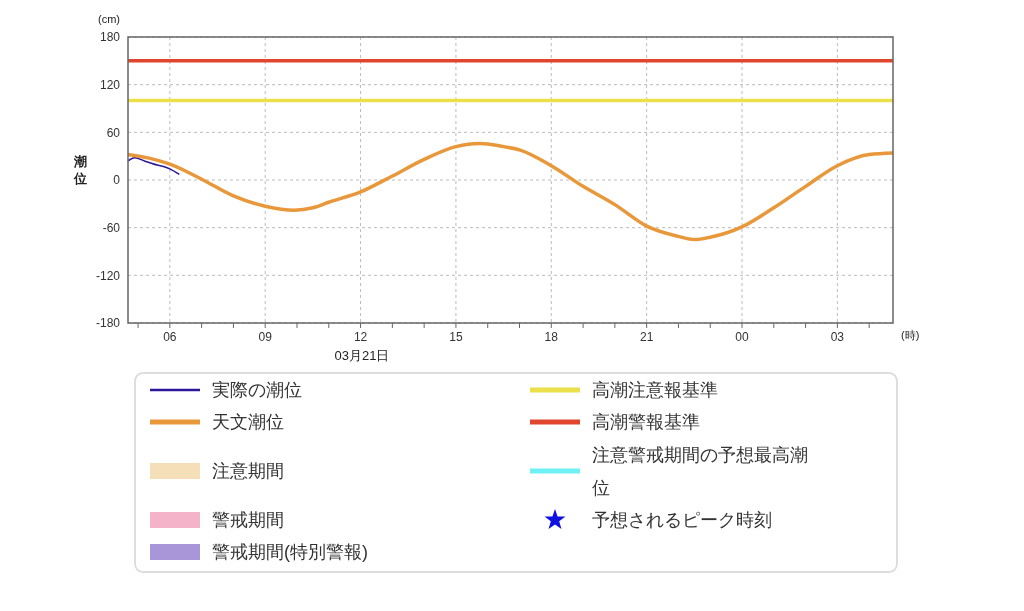 The height and width of the screenshot is (611, 1024). Describe the element at coordinates (170, 337) in the screenshot. I see `x-tick-label: 06` at that location.